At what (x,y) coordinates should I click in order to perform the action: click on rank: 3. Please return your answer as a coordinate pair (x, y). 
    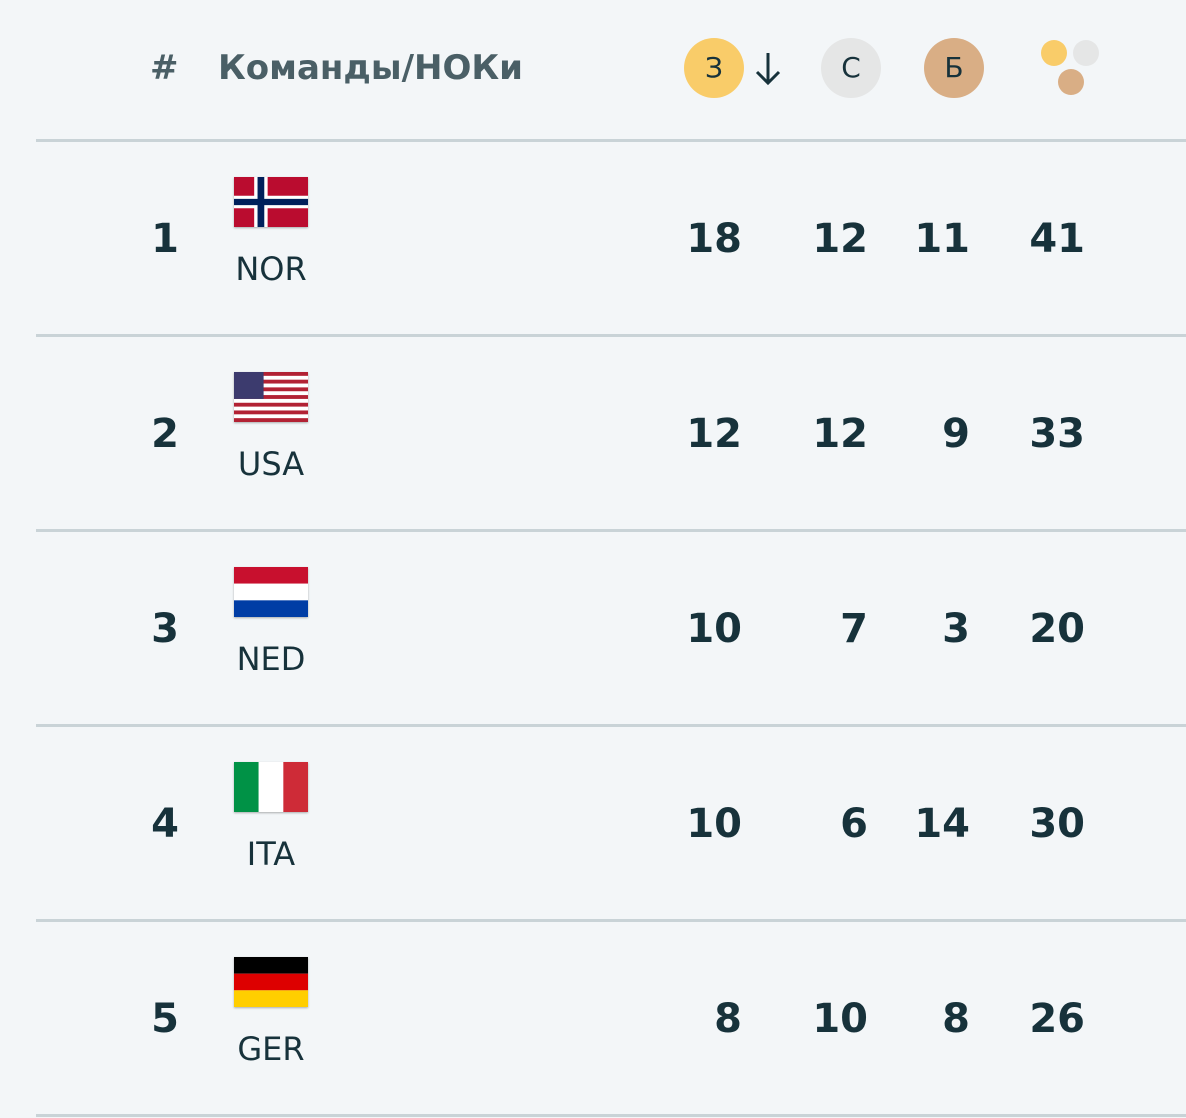
    Looking at the image, I should click on (165, 629).